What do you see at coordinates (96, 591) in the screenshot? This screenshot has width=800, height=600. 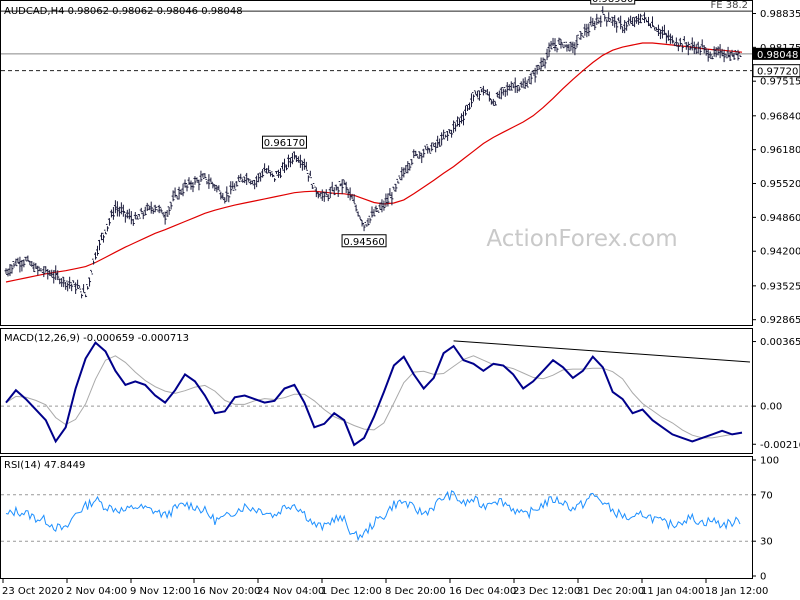 I see `time-tick-label: 2 Nov 04:00` at bounding box center [96, 591].